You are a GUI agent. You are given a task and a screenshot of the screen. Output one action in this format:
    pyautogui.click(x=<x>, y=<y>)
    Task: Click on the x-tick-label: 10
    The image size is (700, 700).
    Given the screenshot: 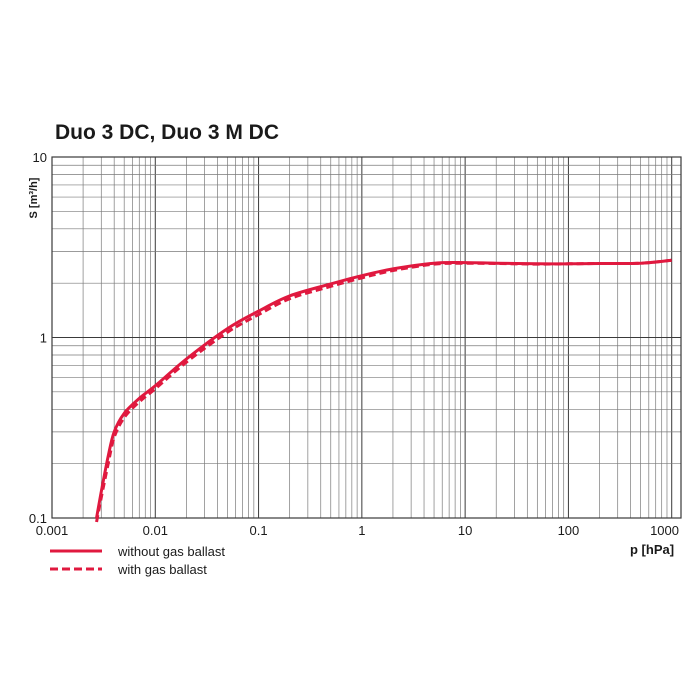 What is the action you would take?
    pyautogui.click(x=465, y=530)
    